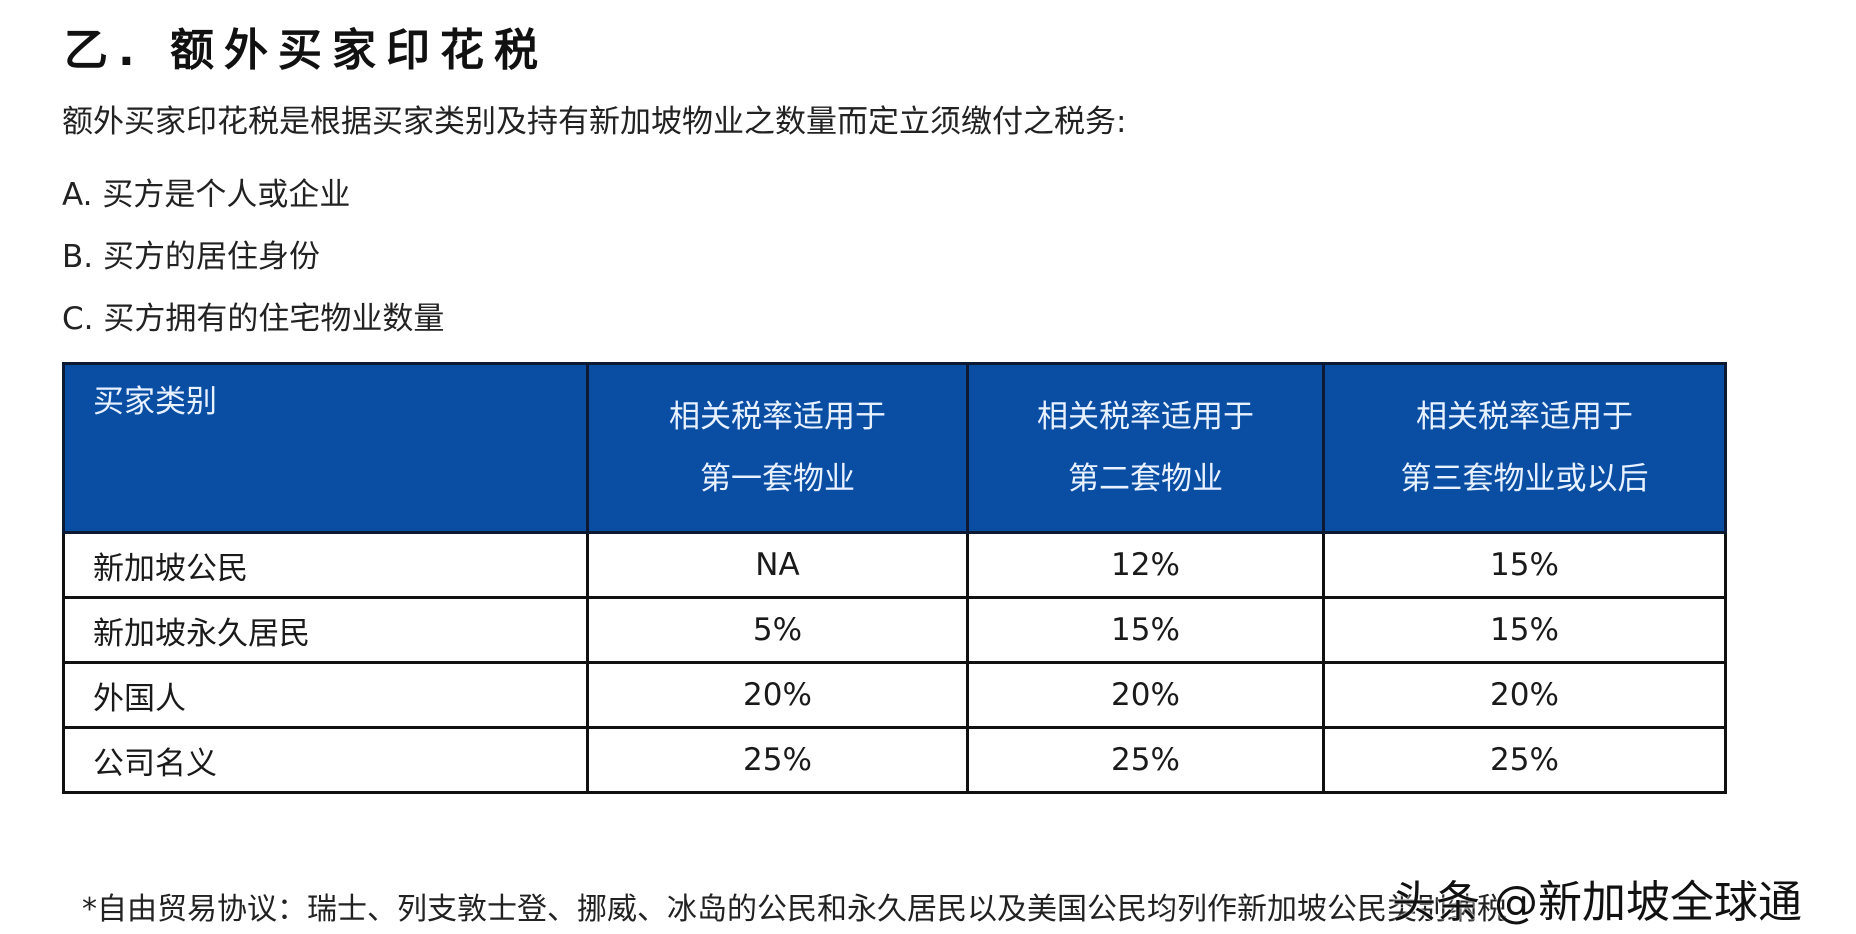  What do you see at coordinates (777, 479) in the screenshot?
I see `header-line: 第一套物业` at bounding box center [777, 479].